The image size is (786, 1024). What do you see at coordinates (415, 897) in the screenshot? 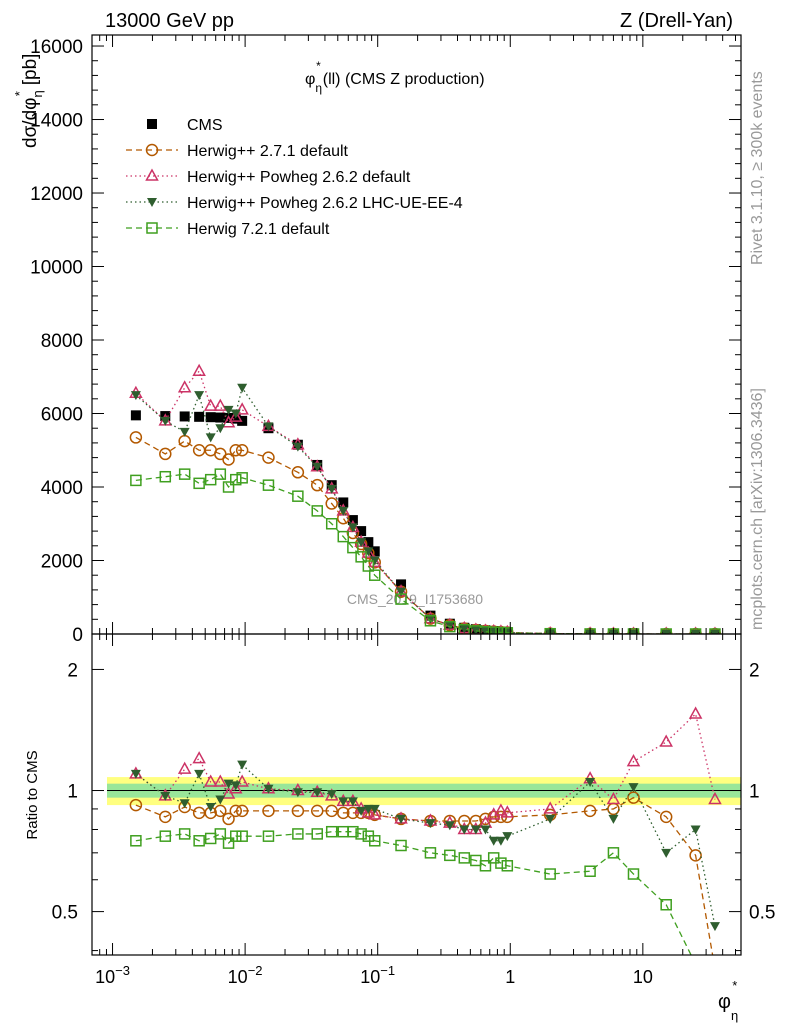
I see `ratio-series-herwig721` at bounding box center [415, 897].